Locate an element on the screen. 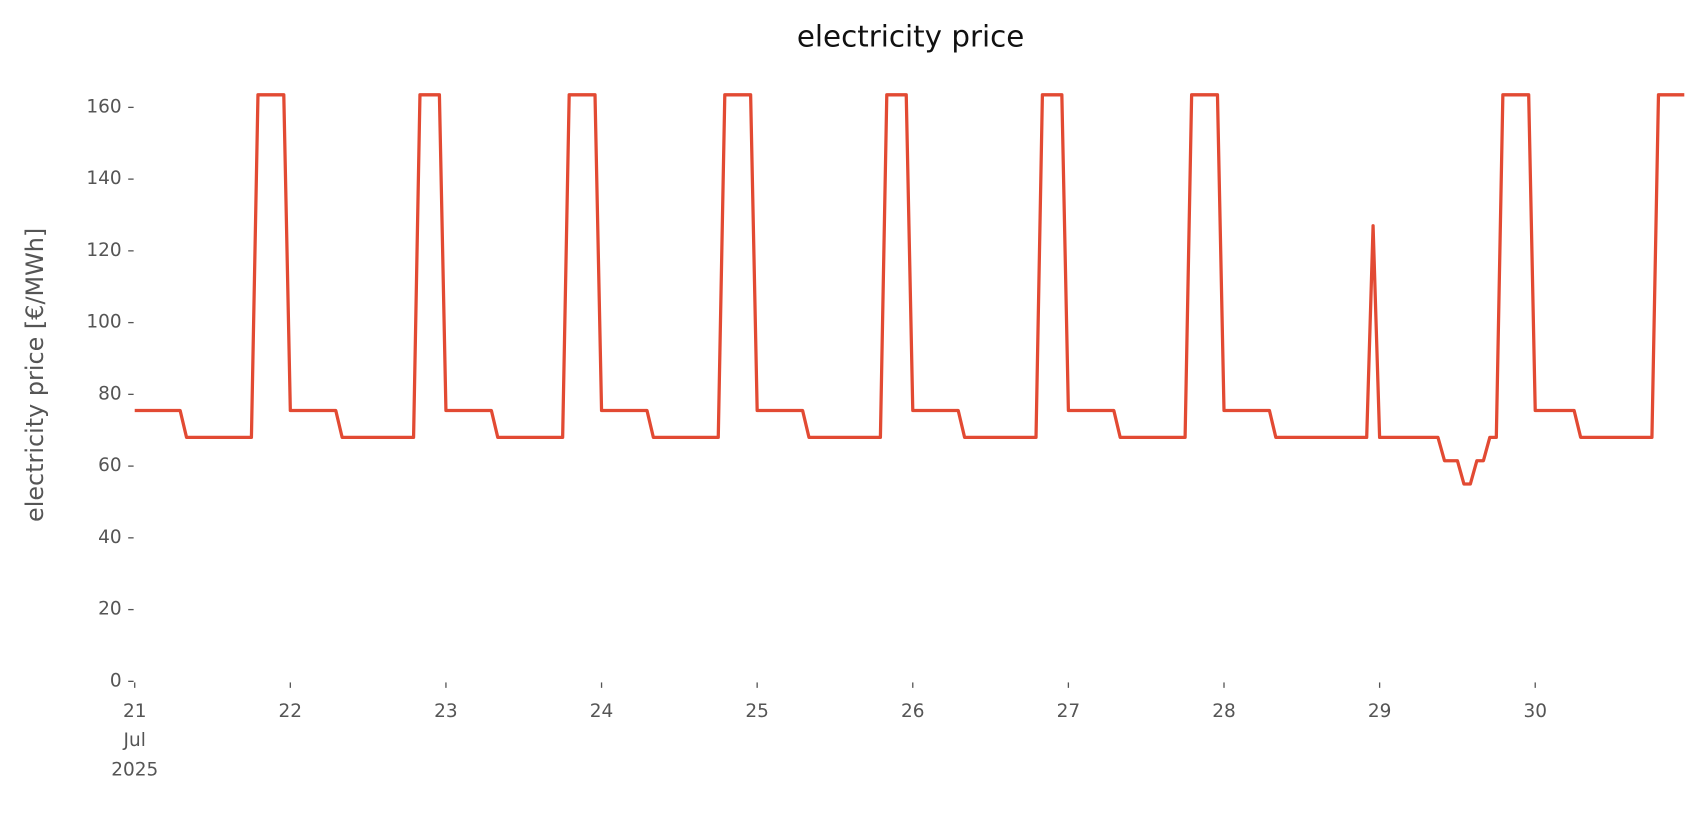 Image resolution: width=1706 pixels, height=815 pixels. y-axis-label: electricity price [€/MWh] is located at coordinates (35, 375).